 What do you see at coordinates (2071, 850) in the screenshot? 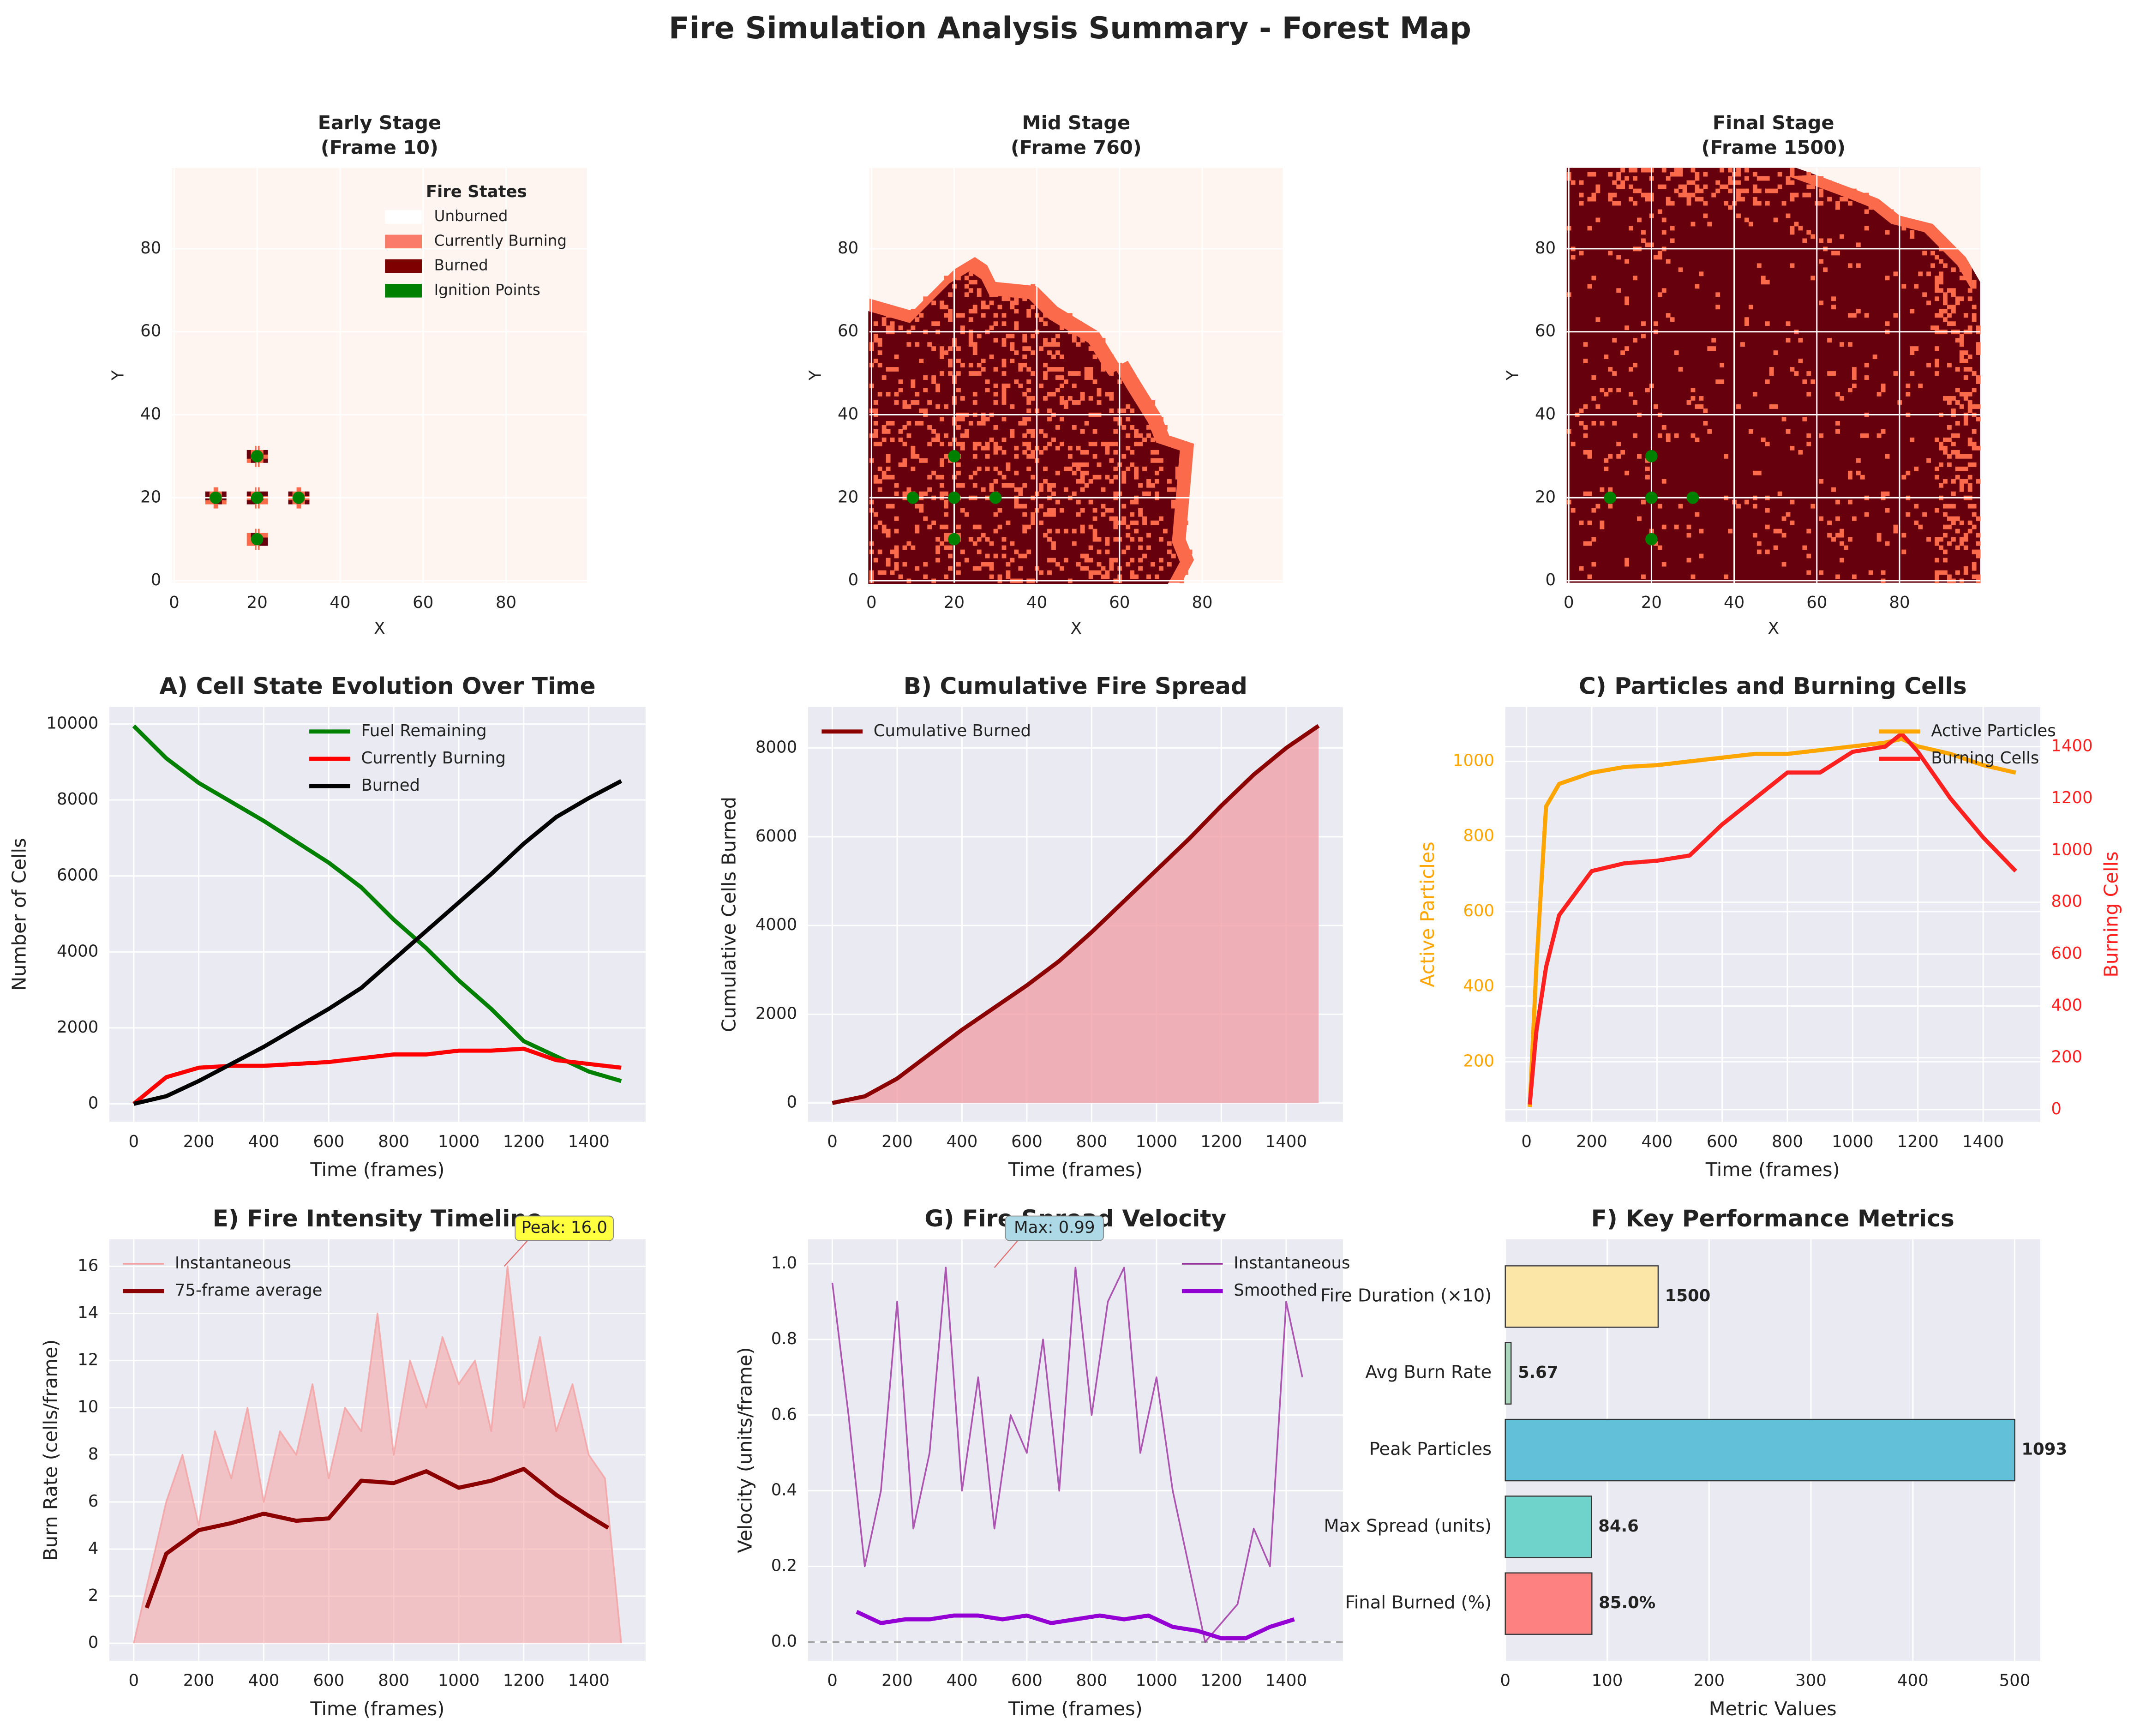
I see `y2-tick-label: 1000` at bounding box center [2071, 850].